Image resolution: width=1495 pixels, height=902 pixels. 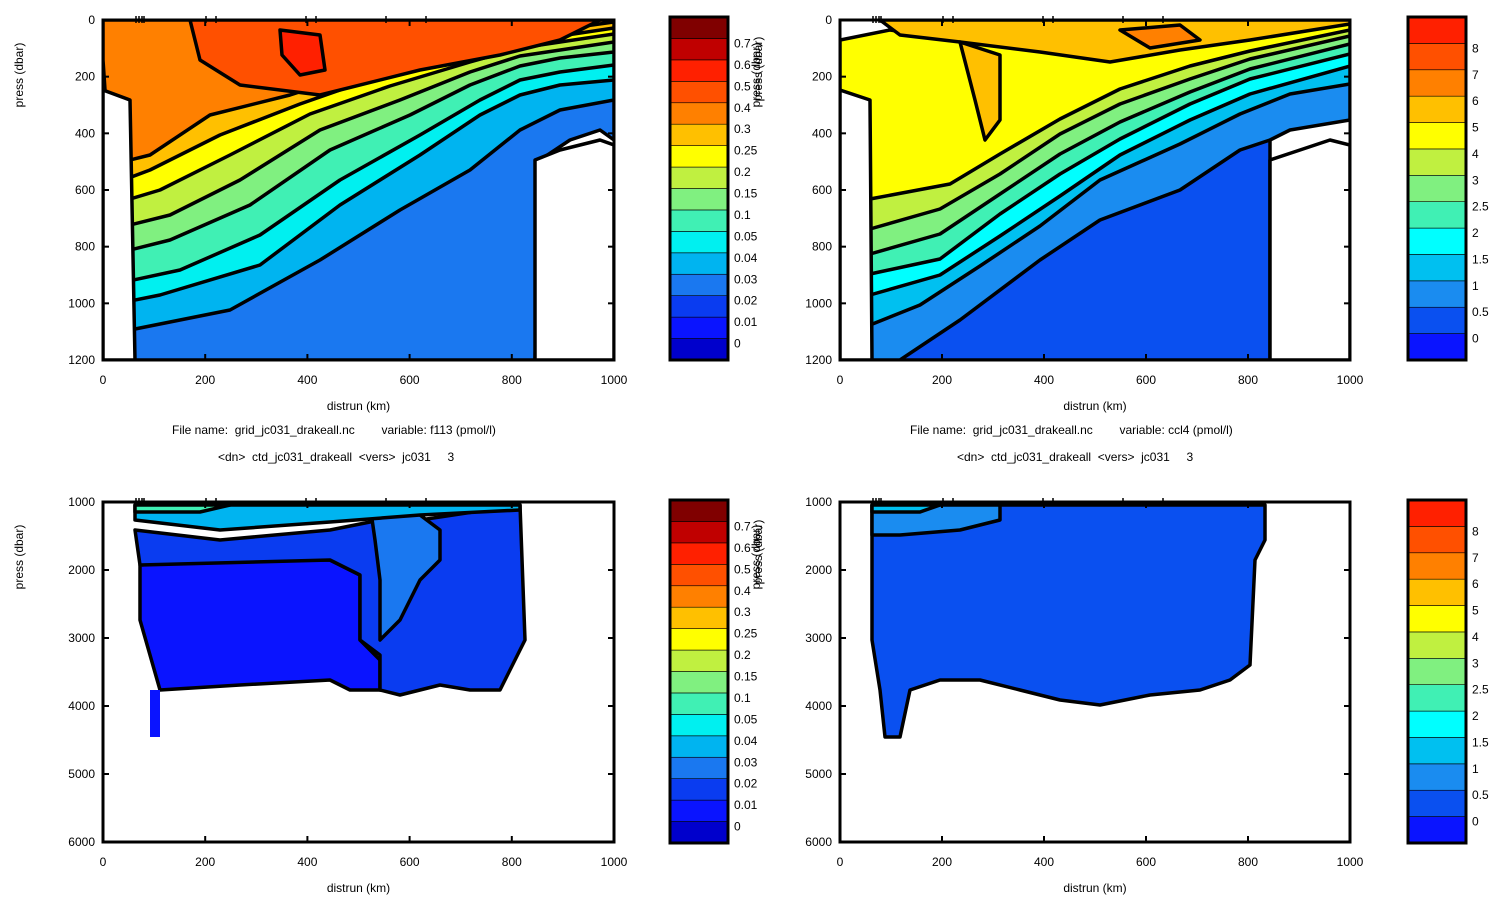 What do you see at coordinates (818, 774) in the screenshot?
I see `y-tick-label-ccl4-deep-4: 5000` at bounding box center [818, 774].